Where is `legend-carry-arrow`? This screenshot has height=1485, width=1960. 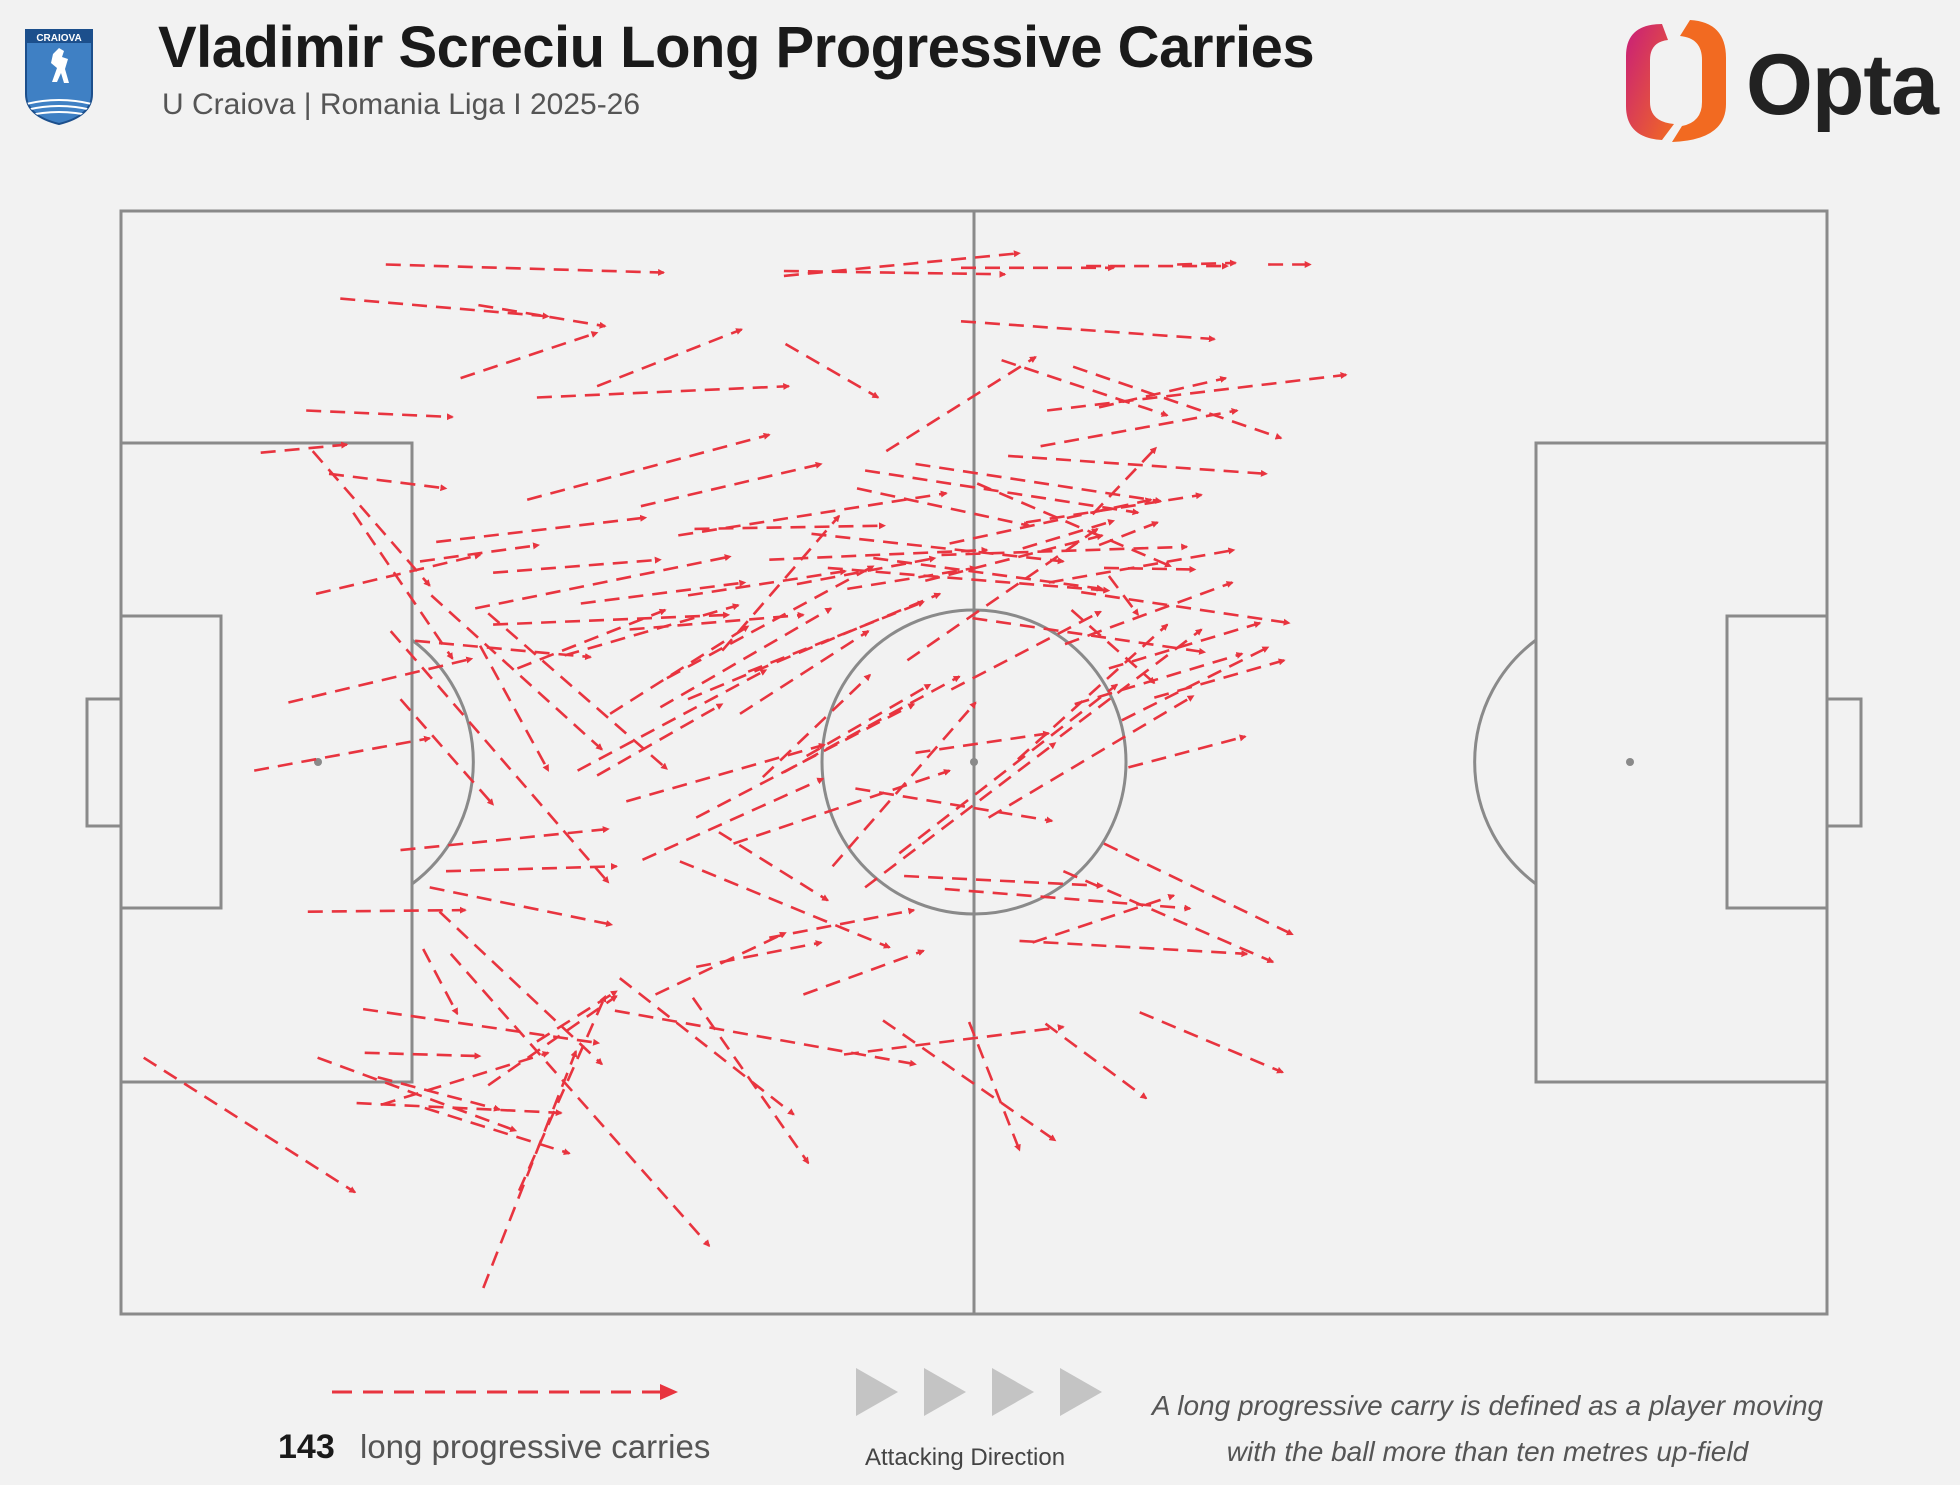
legend-carry-arrow is located at coordinates (505, 1392).